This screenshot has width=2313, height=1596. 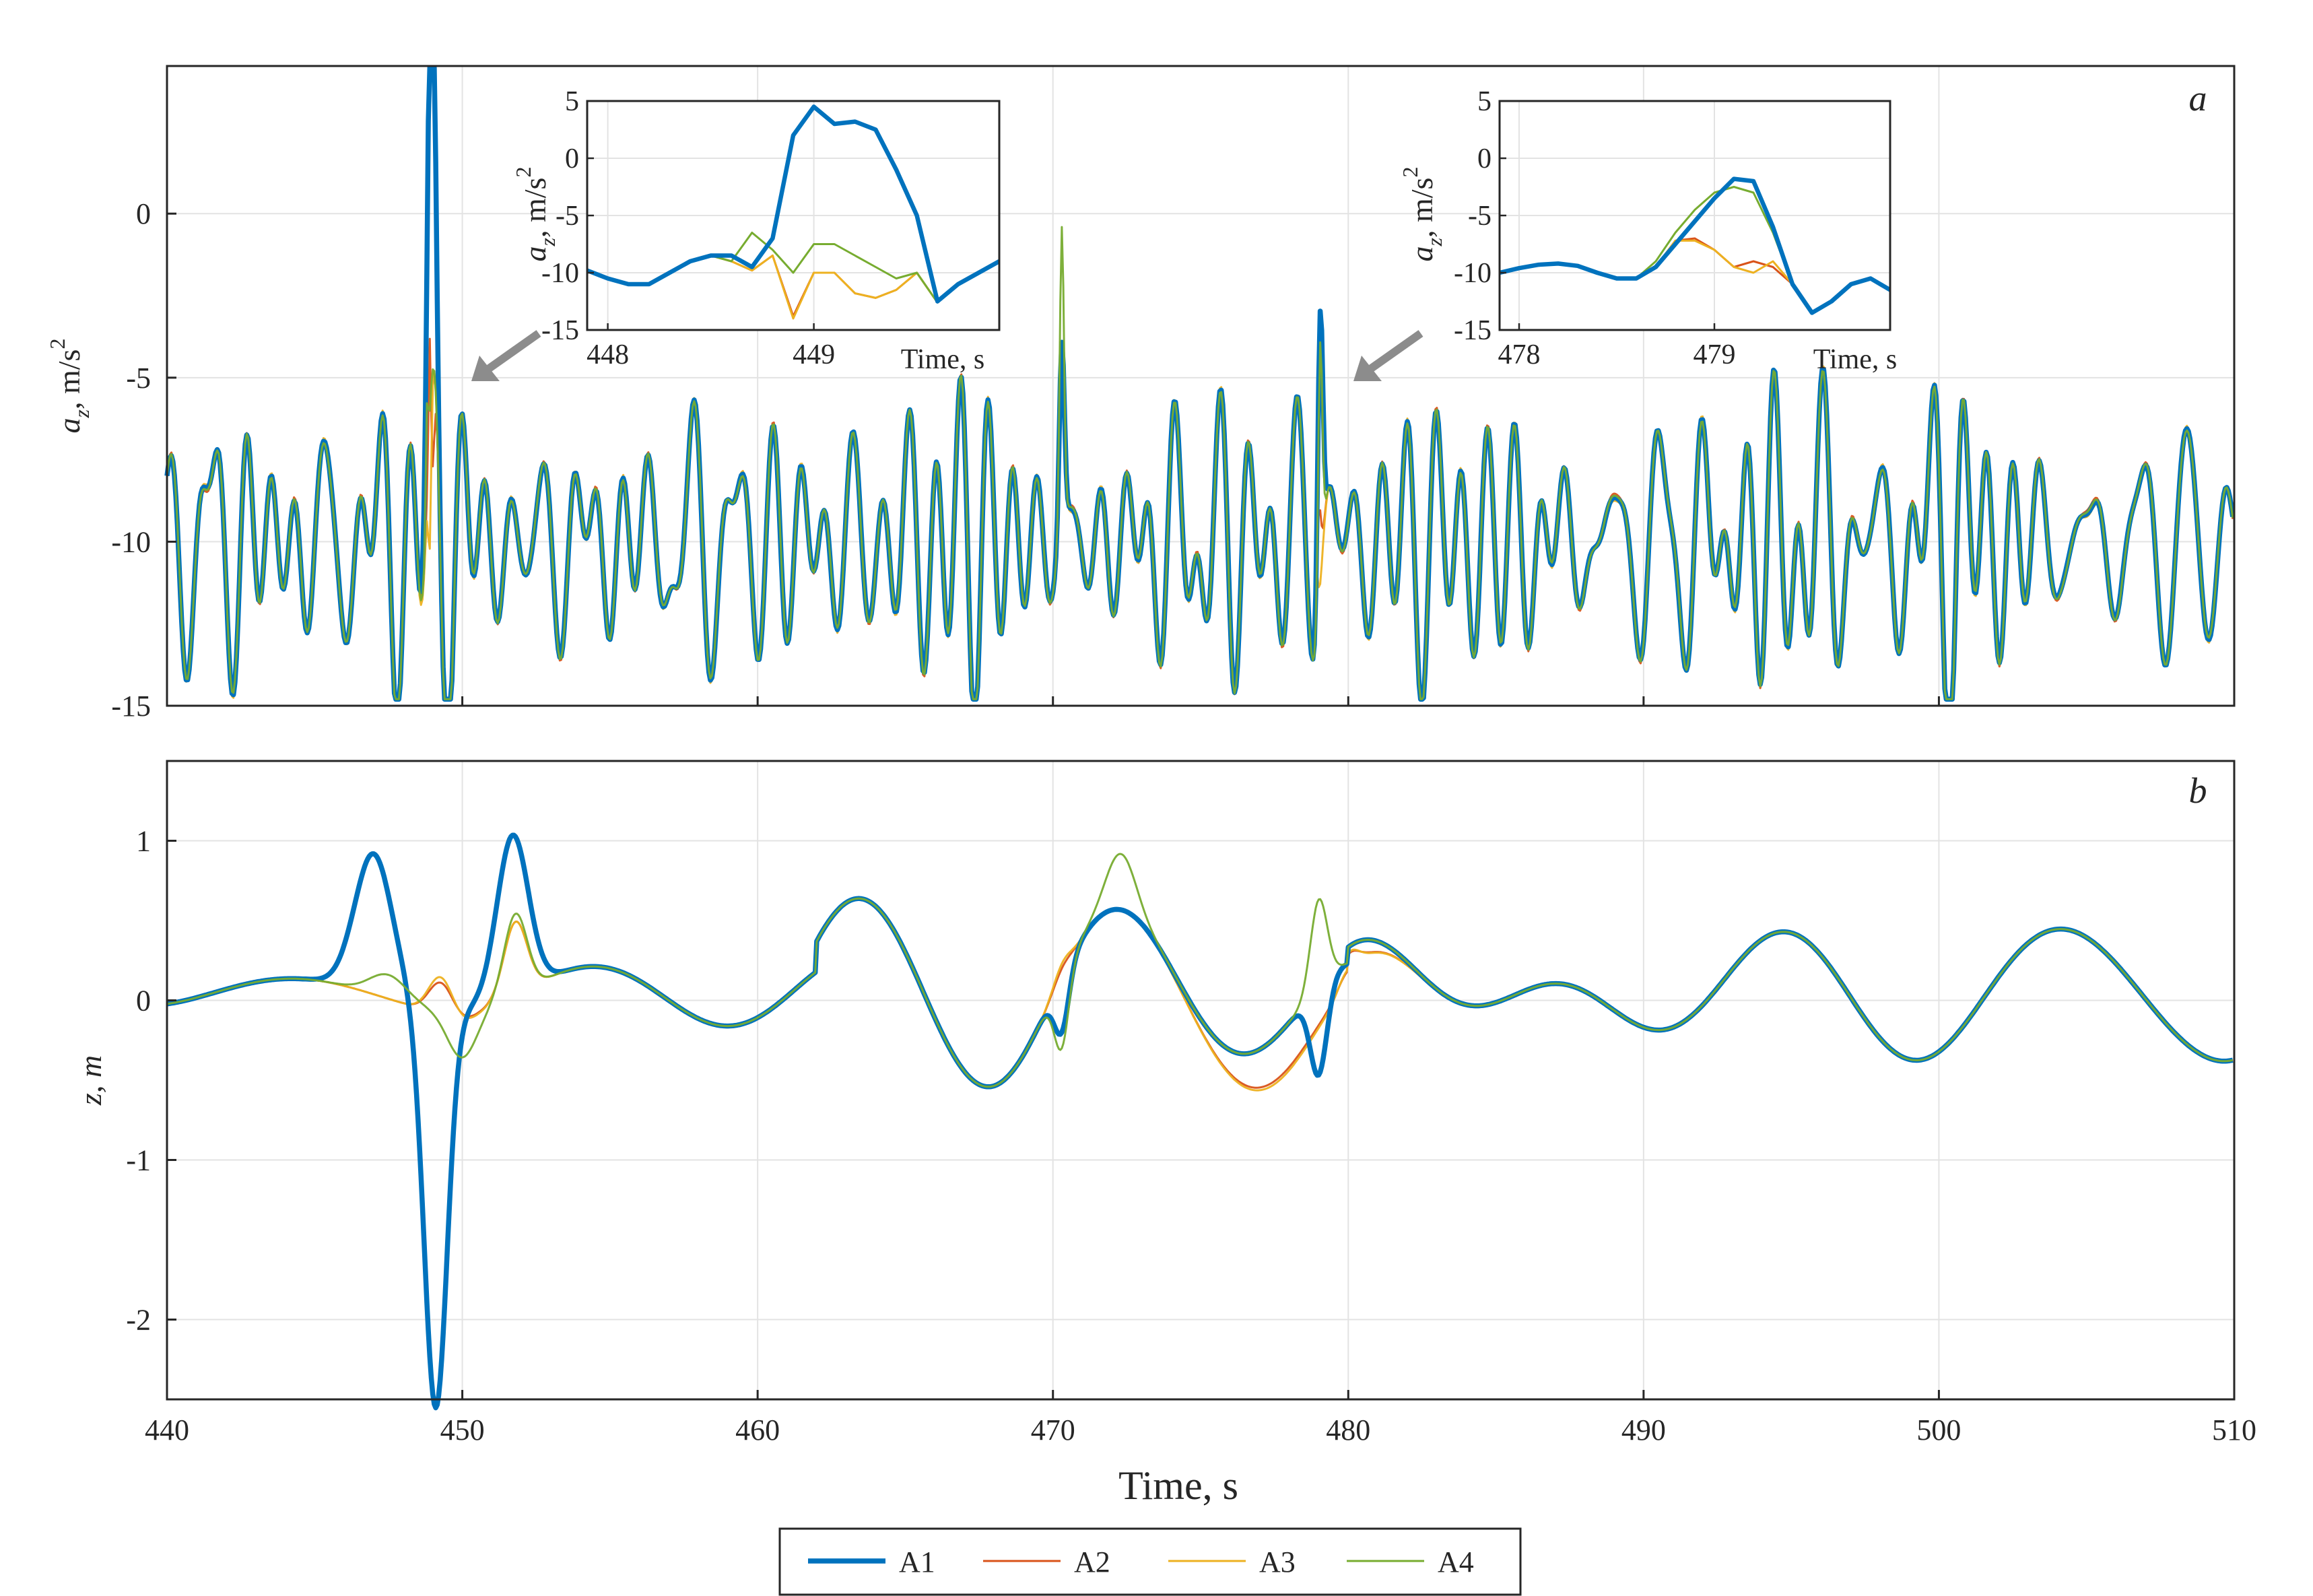 I want to click on inset-1-x-axis-title: Time, s, so click(x=943, y=359).